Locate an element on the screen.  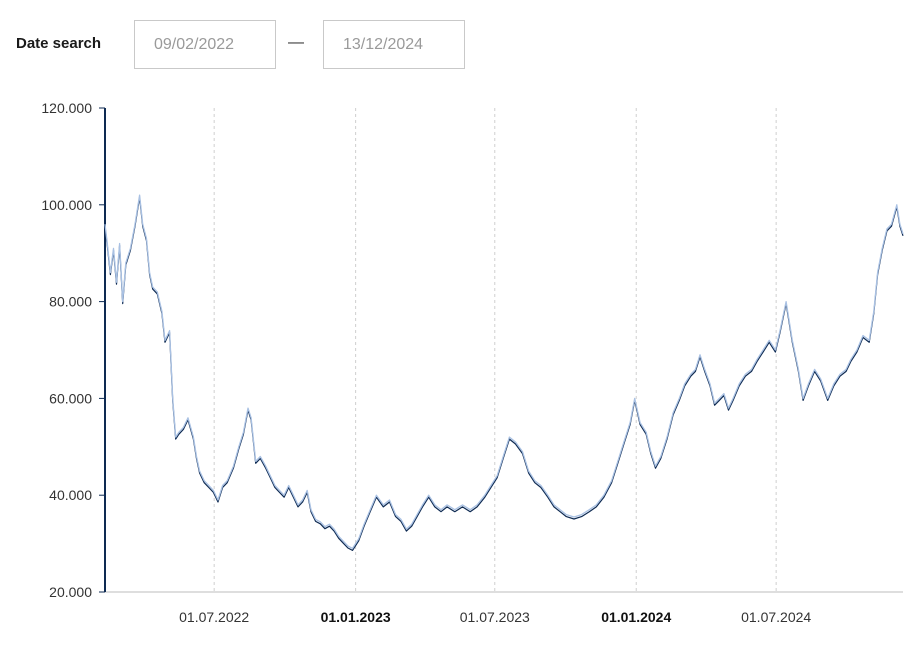
y-tick-label: 100.000 is located at coordinates (66, 205).